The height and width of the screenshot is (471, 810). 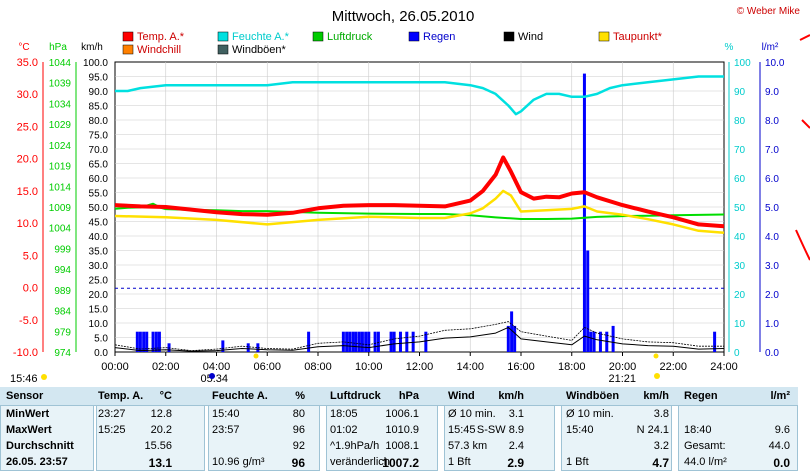 I want to click on wind-tick-label: 50.0, so click(x=99, y=208).